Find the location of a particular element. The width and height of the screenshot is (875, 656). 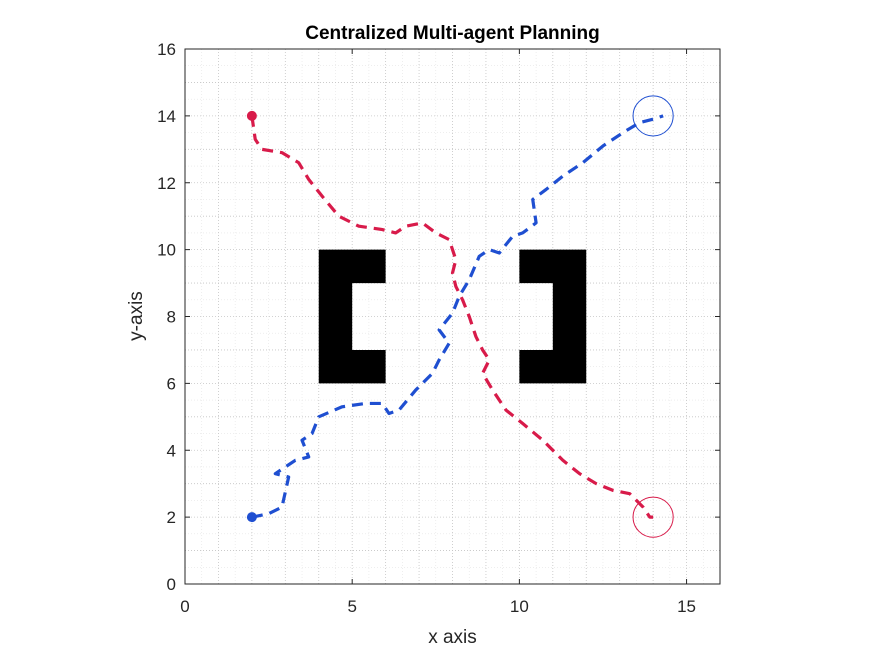

x-tick-label: 15 is located at coordinates (686, 606).